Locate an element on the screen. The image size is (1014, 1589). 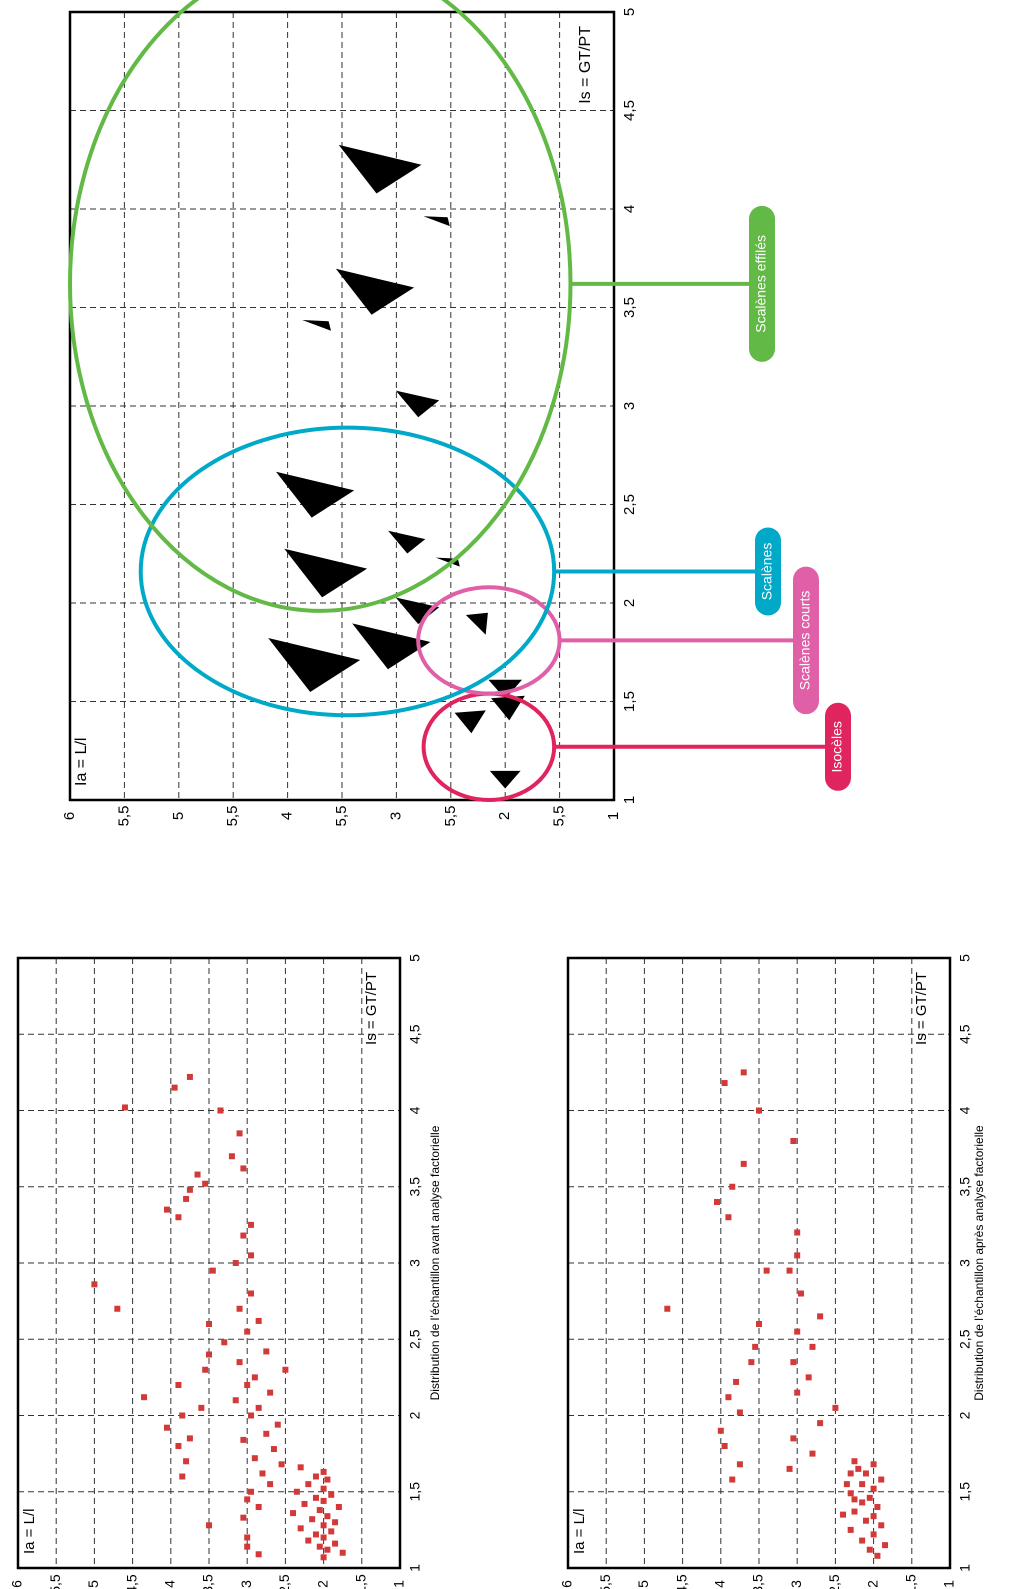
group-label: Scalènes courts is located at coordinates (805, 641).